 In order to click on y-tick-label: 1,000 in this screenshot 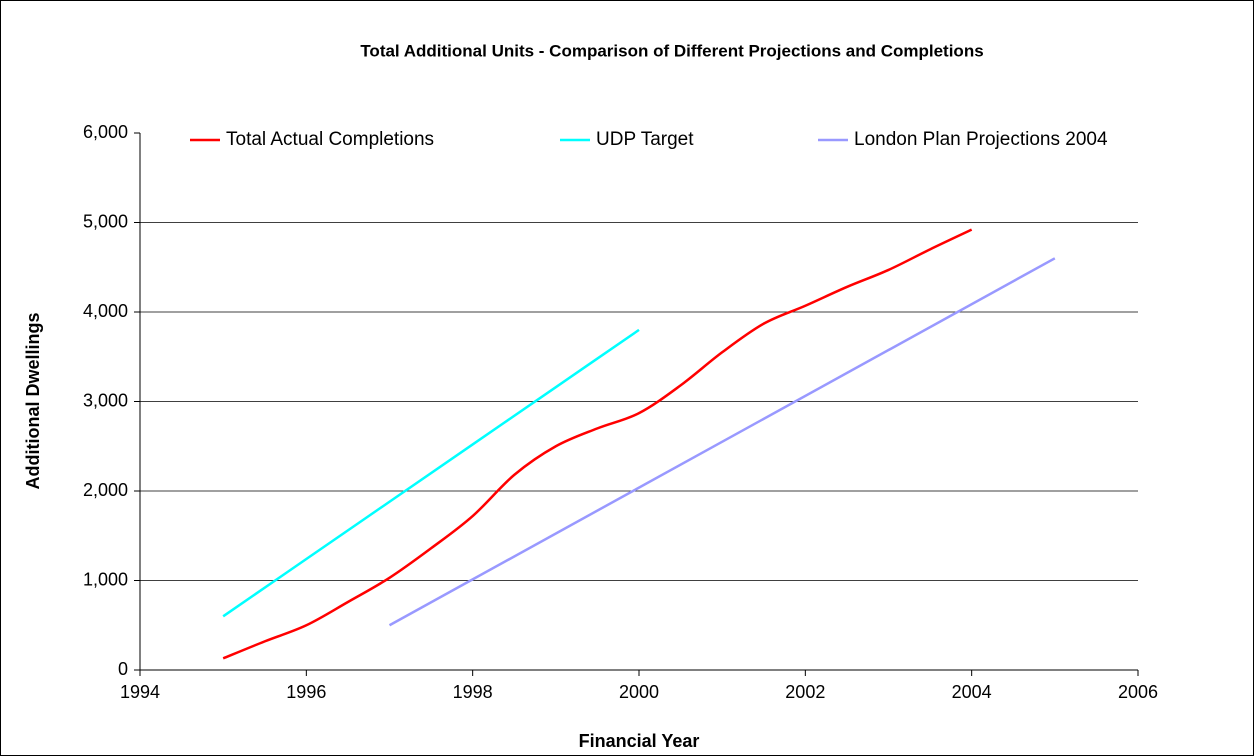, I will do `click(105, 579)`.